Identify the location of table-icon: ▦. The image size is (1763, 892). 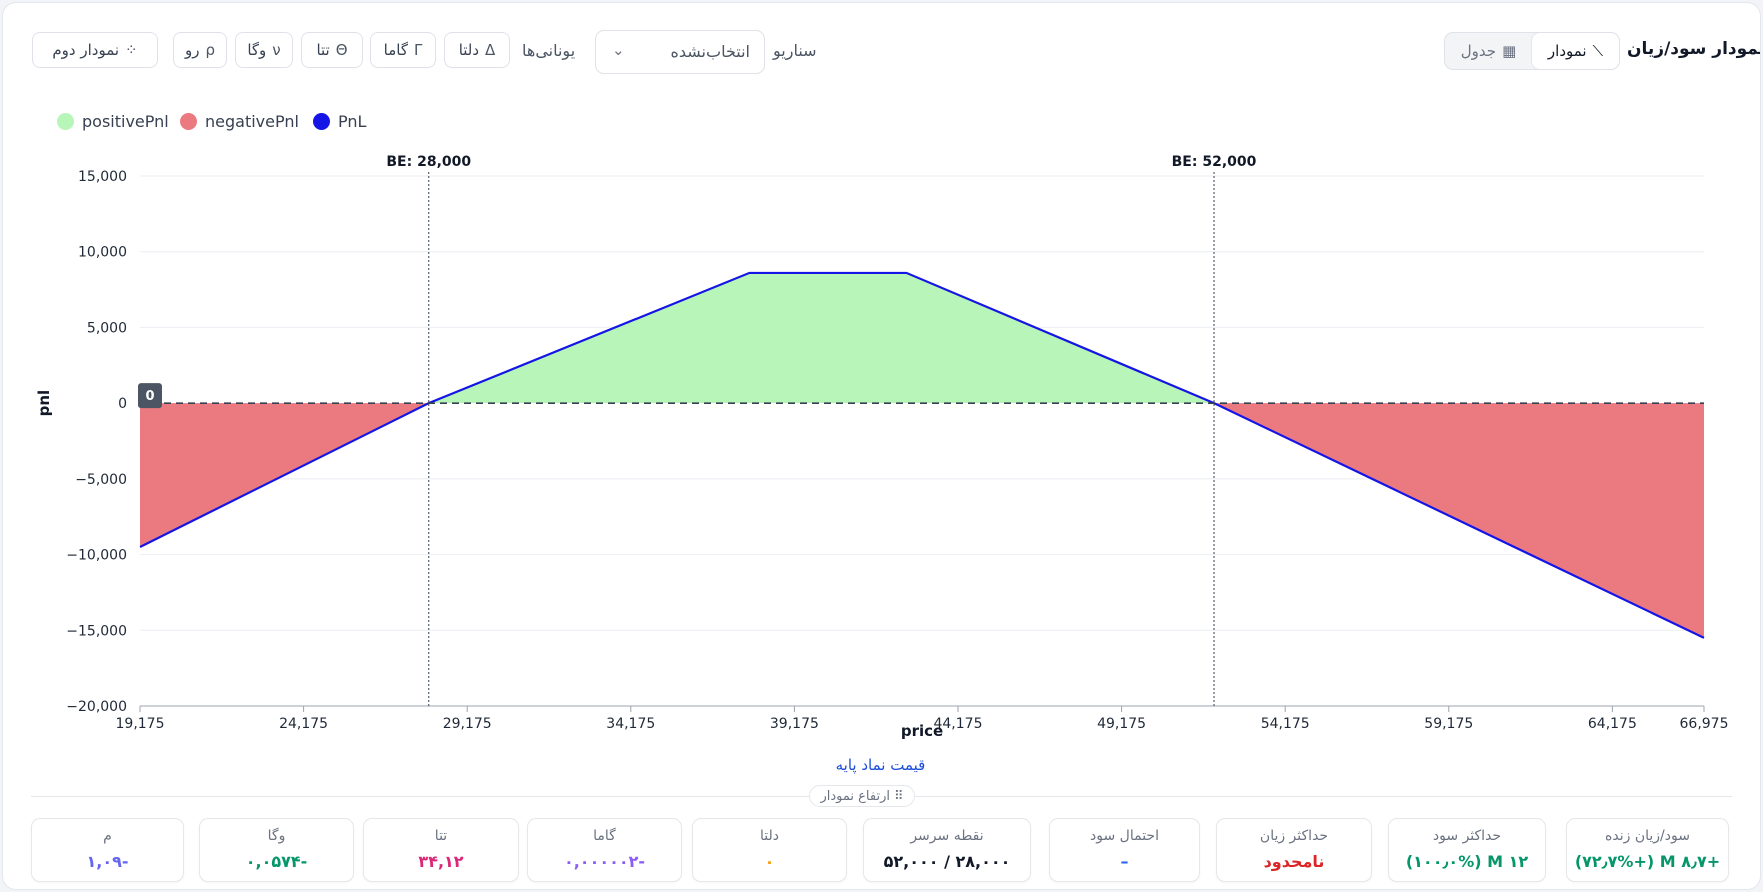
(1509, 51).